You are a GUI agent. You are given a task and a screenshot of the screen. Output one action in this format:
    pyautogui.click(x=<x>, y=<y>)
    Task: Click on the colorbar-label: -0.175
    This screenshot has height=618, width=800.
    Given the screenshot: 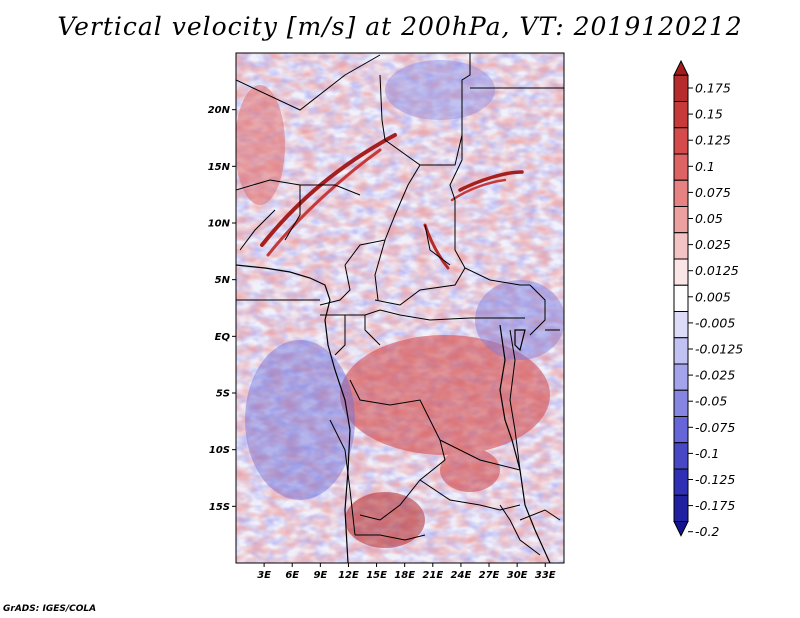 What is the action you would take?
    pyautogui.click(x=715, y=505)
    